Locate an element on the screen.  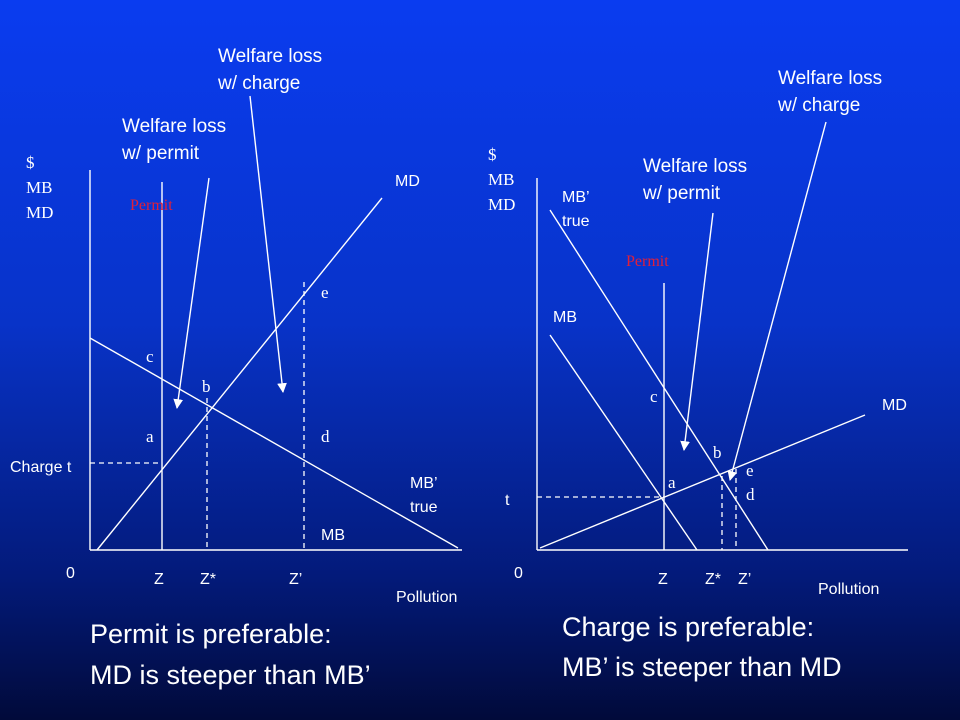
left-permit-callout-line1: Welfare loss is located at coordinates (174, 126).